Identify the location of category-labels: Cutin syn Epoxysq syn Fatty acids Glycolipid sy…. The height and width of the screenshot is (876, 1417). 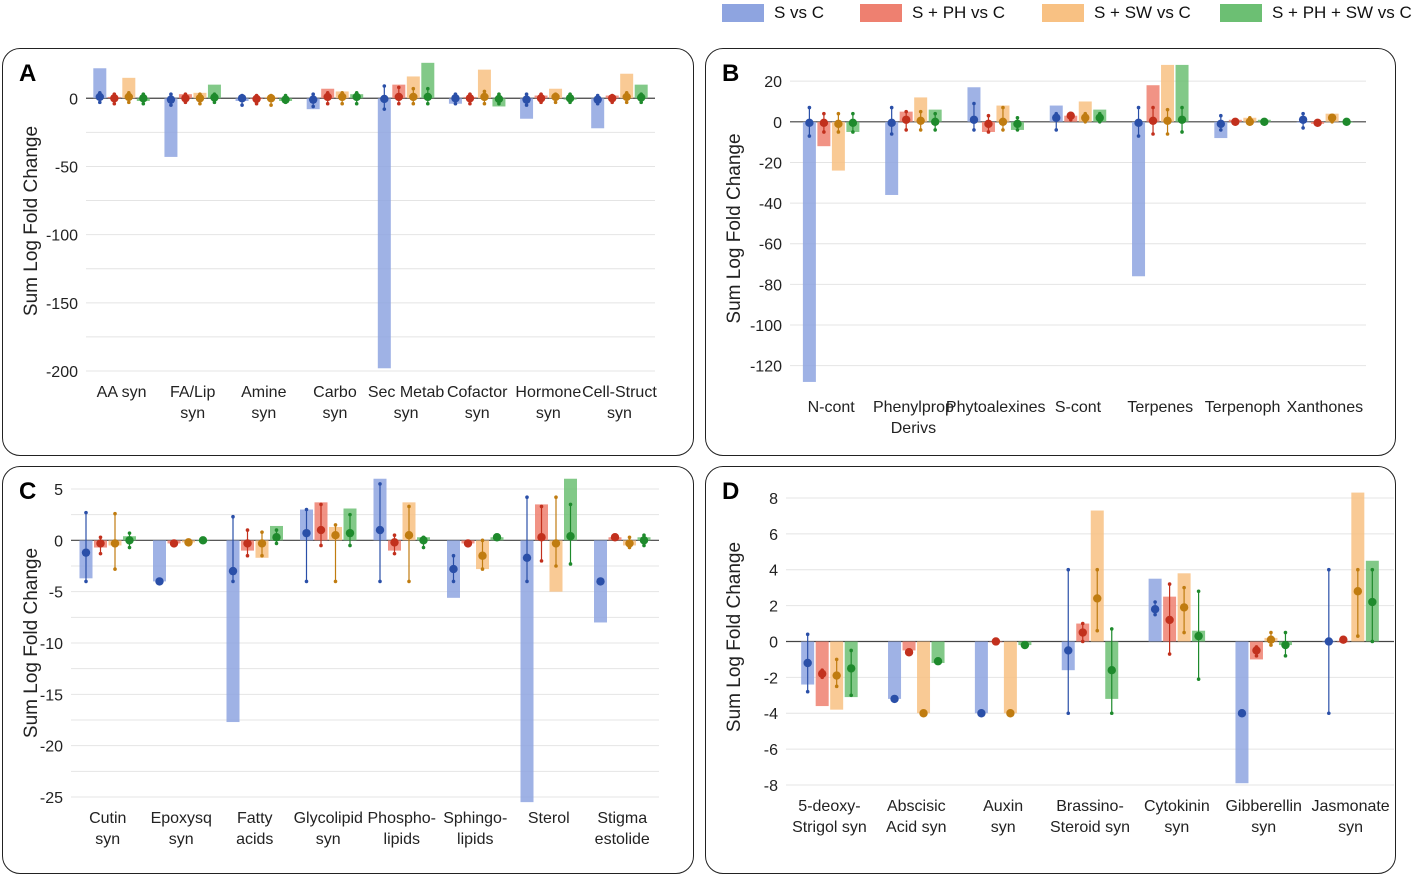
(369, 829).